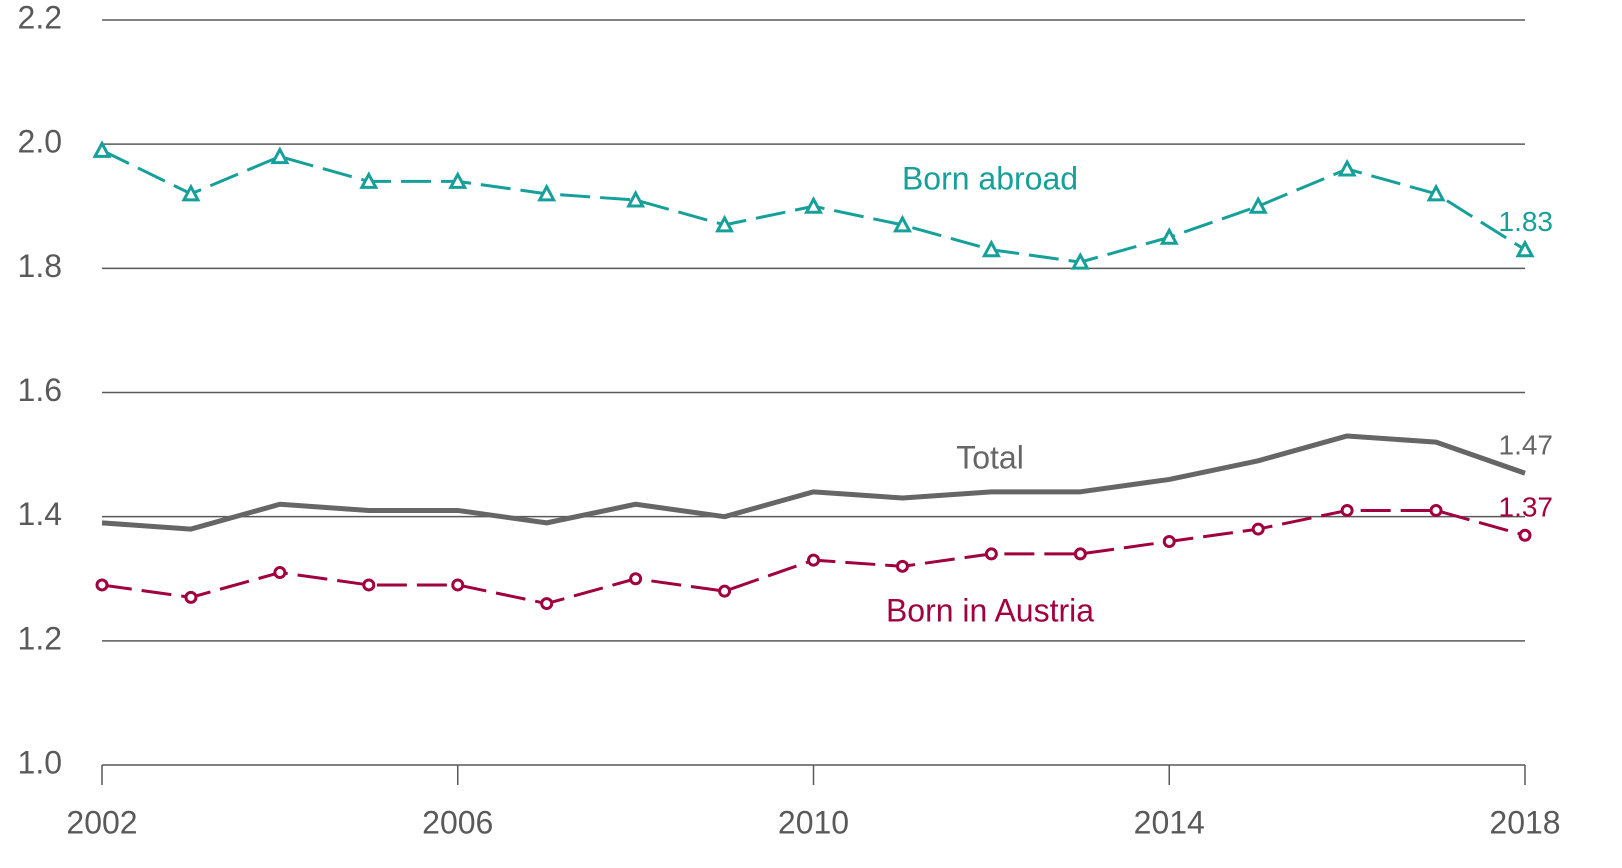 This screenshot has width=1622, height=868. Describe the element at coordinates (40, 17) in the screenshot. I see `y-tick-label: 2.2` at that location.